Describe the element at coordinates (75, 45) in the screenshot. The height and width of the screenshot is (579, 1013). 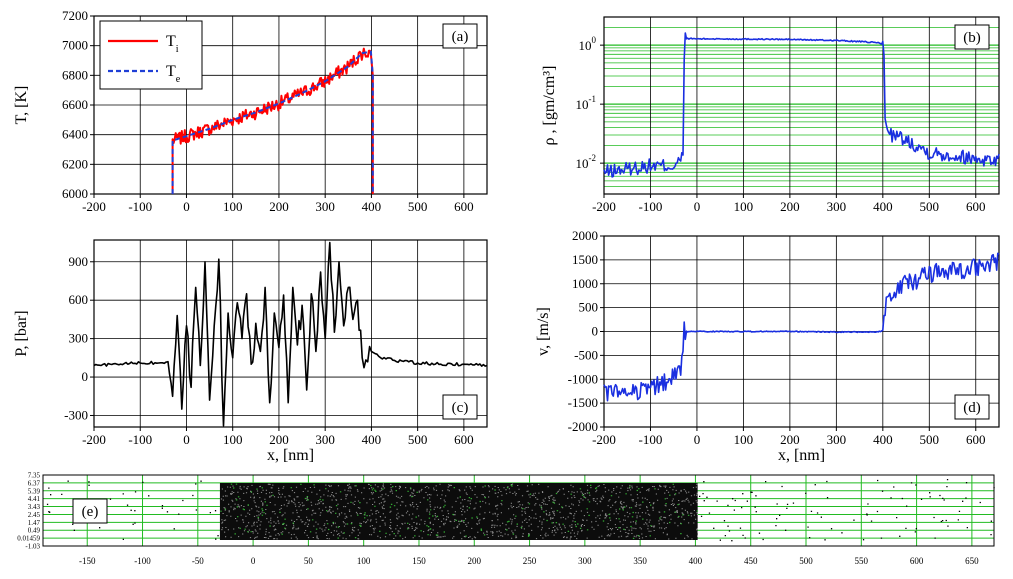
I see `y-tick-label: 7000` at that location.